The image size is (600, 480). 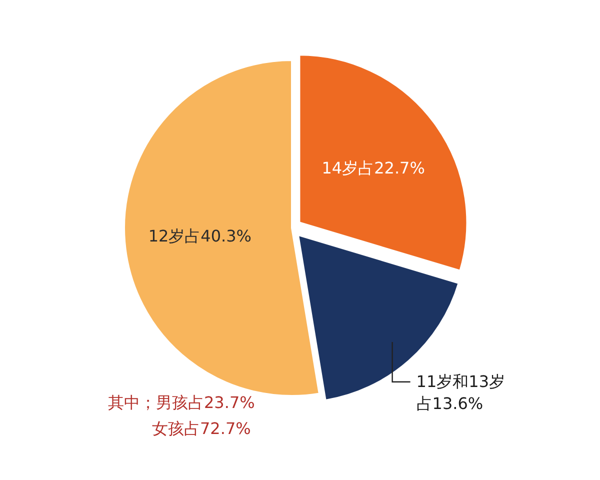 I want to click on data-label: 占22.7%, so click(x=391, y=168).